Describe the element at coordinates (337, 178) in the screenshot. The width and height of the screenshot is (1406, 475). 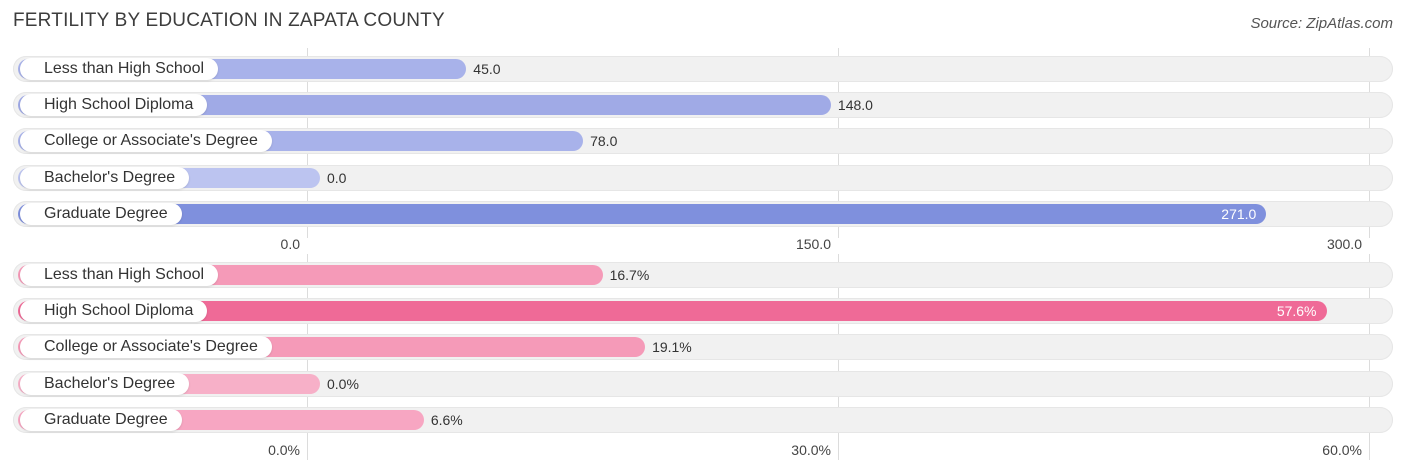
I see `value-label: 0.0` at that location.